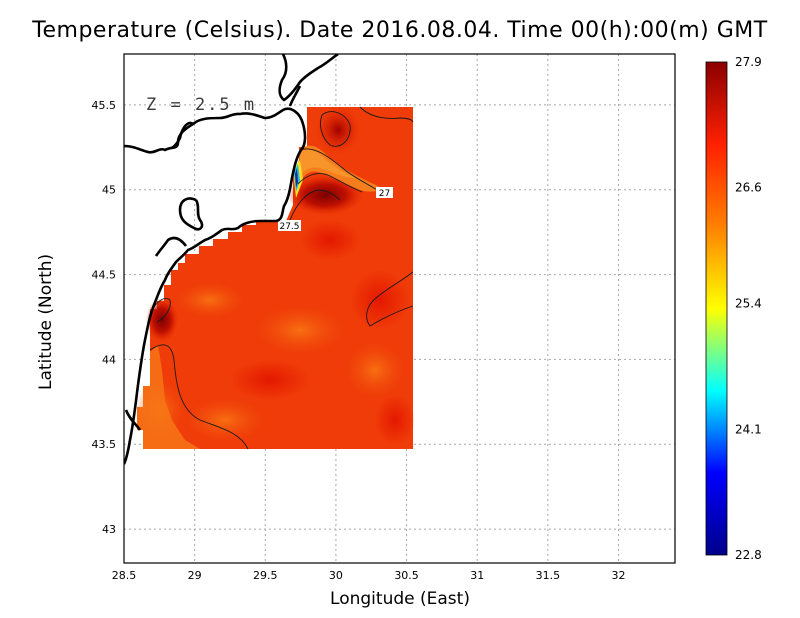  Describe the element at coordinates (400, 599) in the screenshot. I see `x-axis-label: Longitude (East)` at that location.